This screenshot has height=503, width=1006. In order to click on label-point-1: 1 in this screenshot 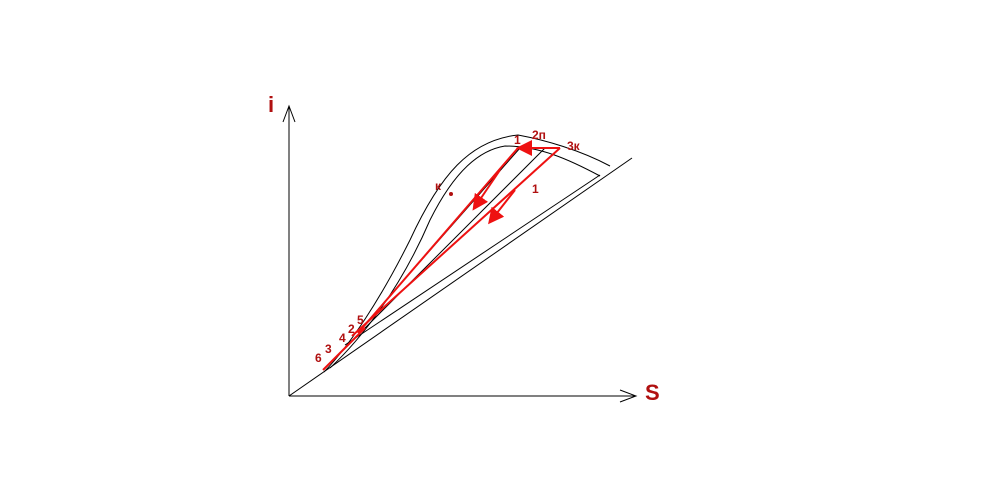, I will do `click(517, 140)`.